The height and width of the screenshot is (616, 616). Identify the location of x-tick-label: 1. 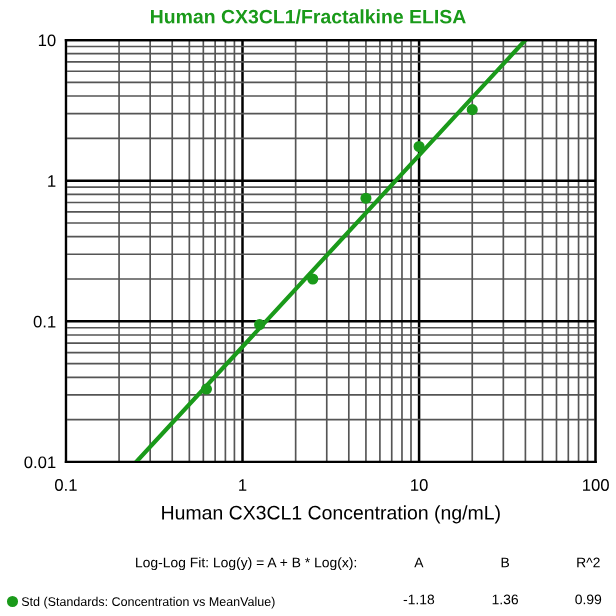
(243, 485).